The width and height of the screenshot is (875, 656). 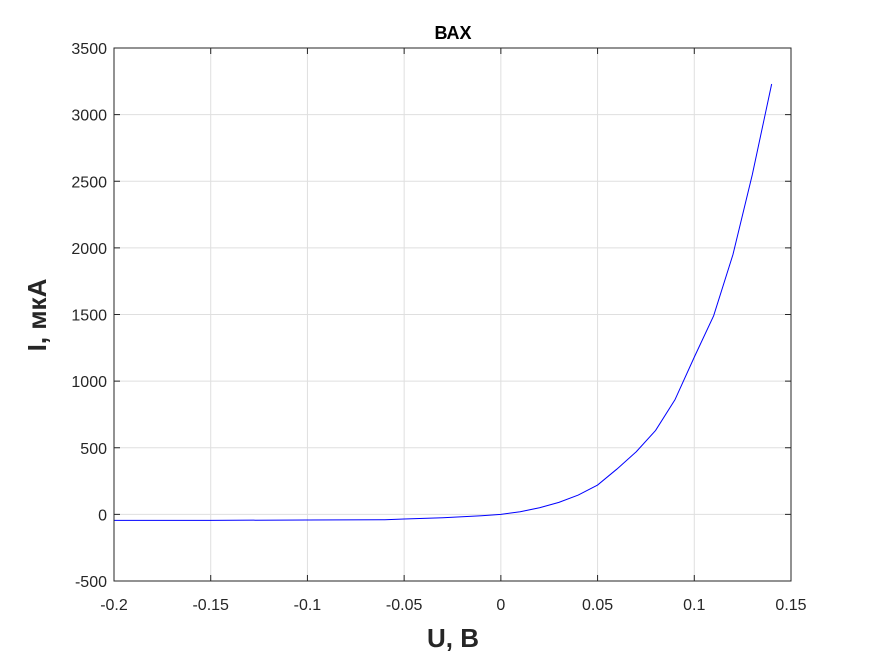 I want to click on x-tick-label: -0.05, so click(x=404, y=605).